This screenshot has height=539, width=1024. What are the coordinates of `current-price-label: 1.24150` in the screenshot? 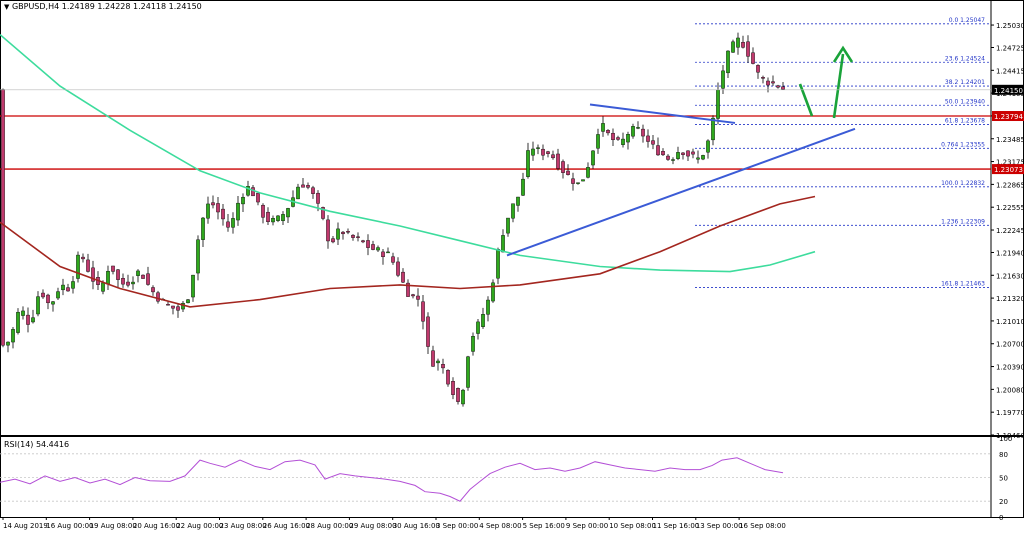 It's located at (1008, 91).